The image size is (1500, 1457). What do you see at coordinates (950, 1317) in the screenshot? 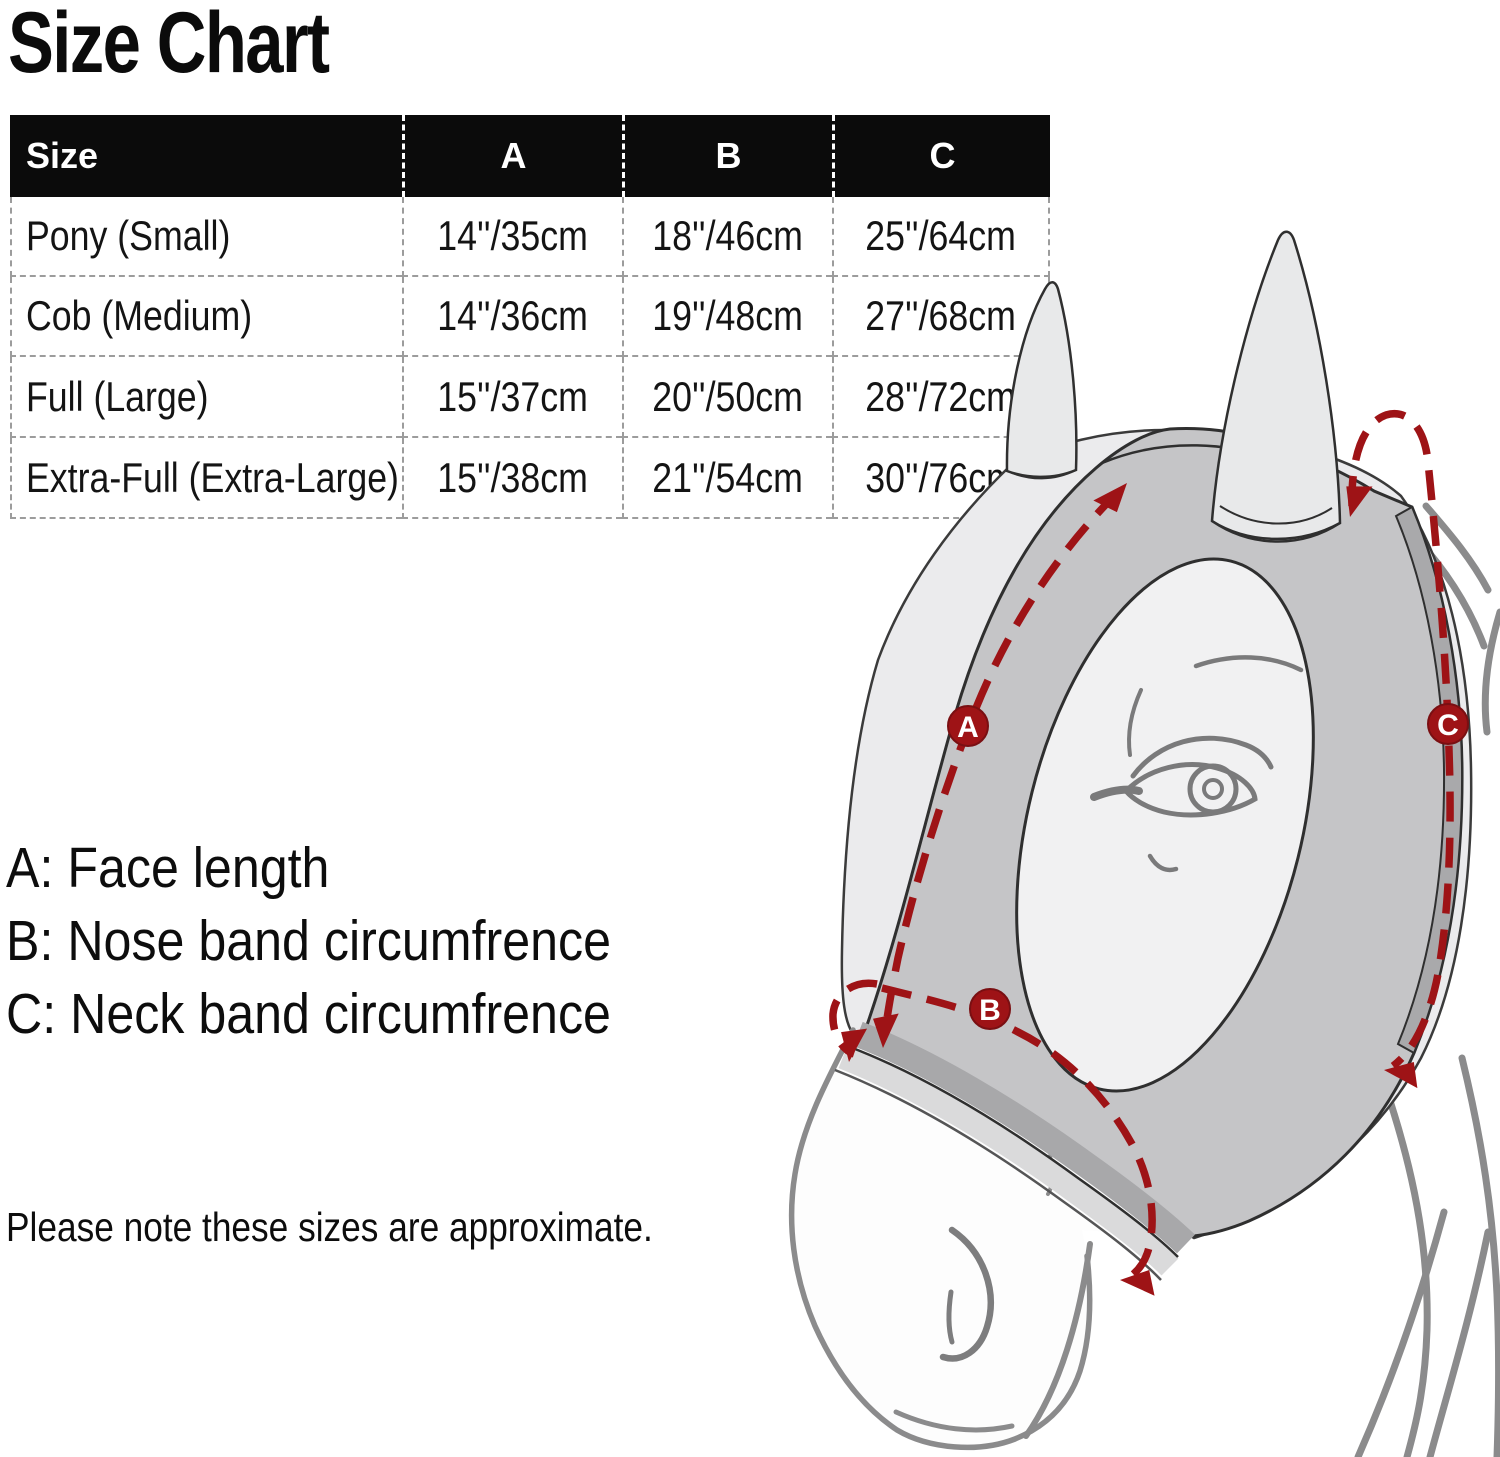
I see `nostril-inner` at bounding box center [950, 1317].